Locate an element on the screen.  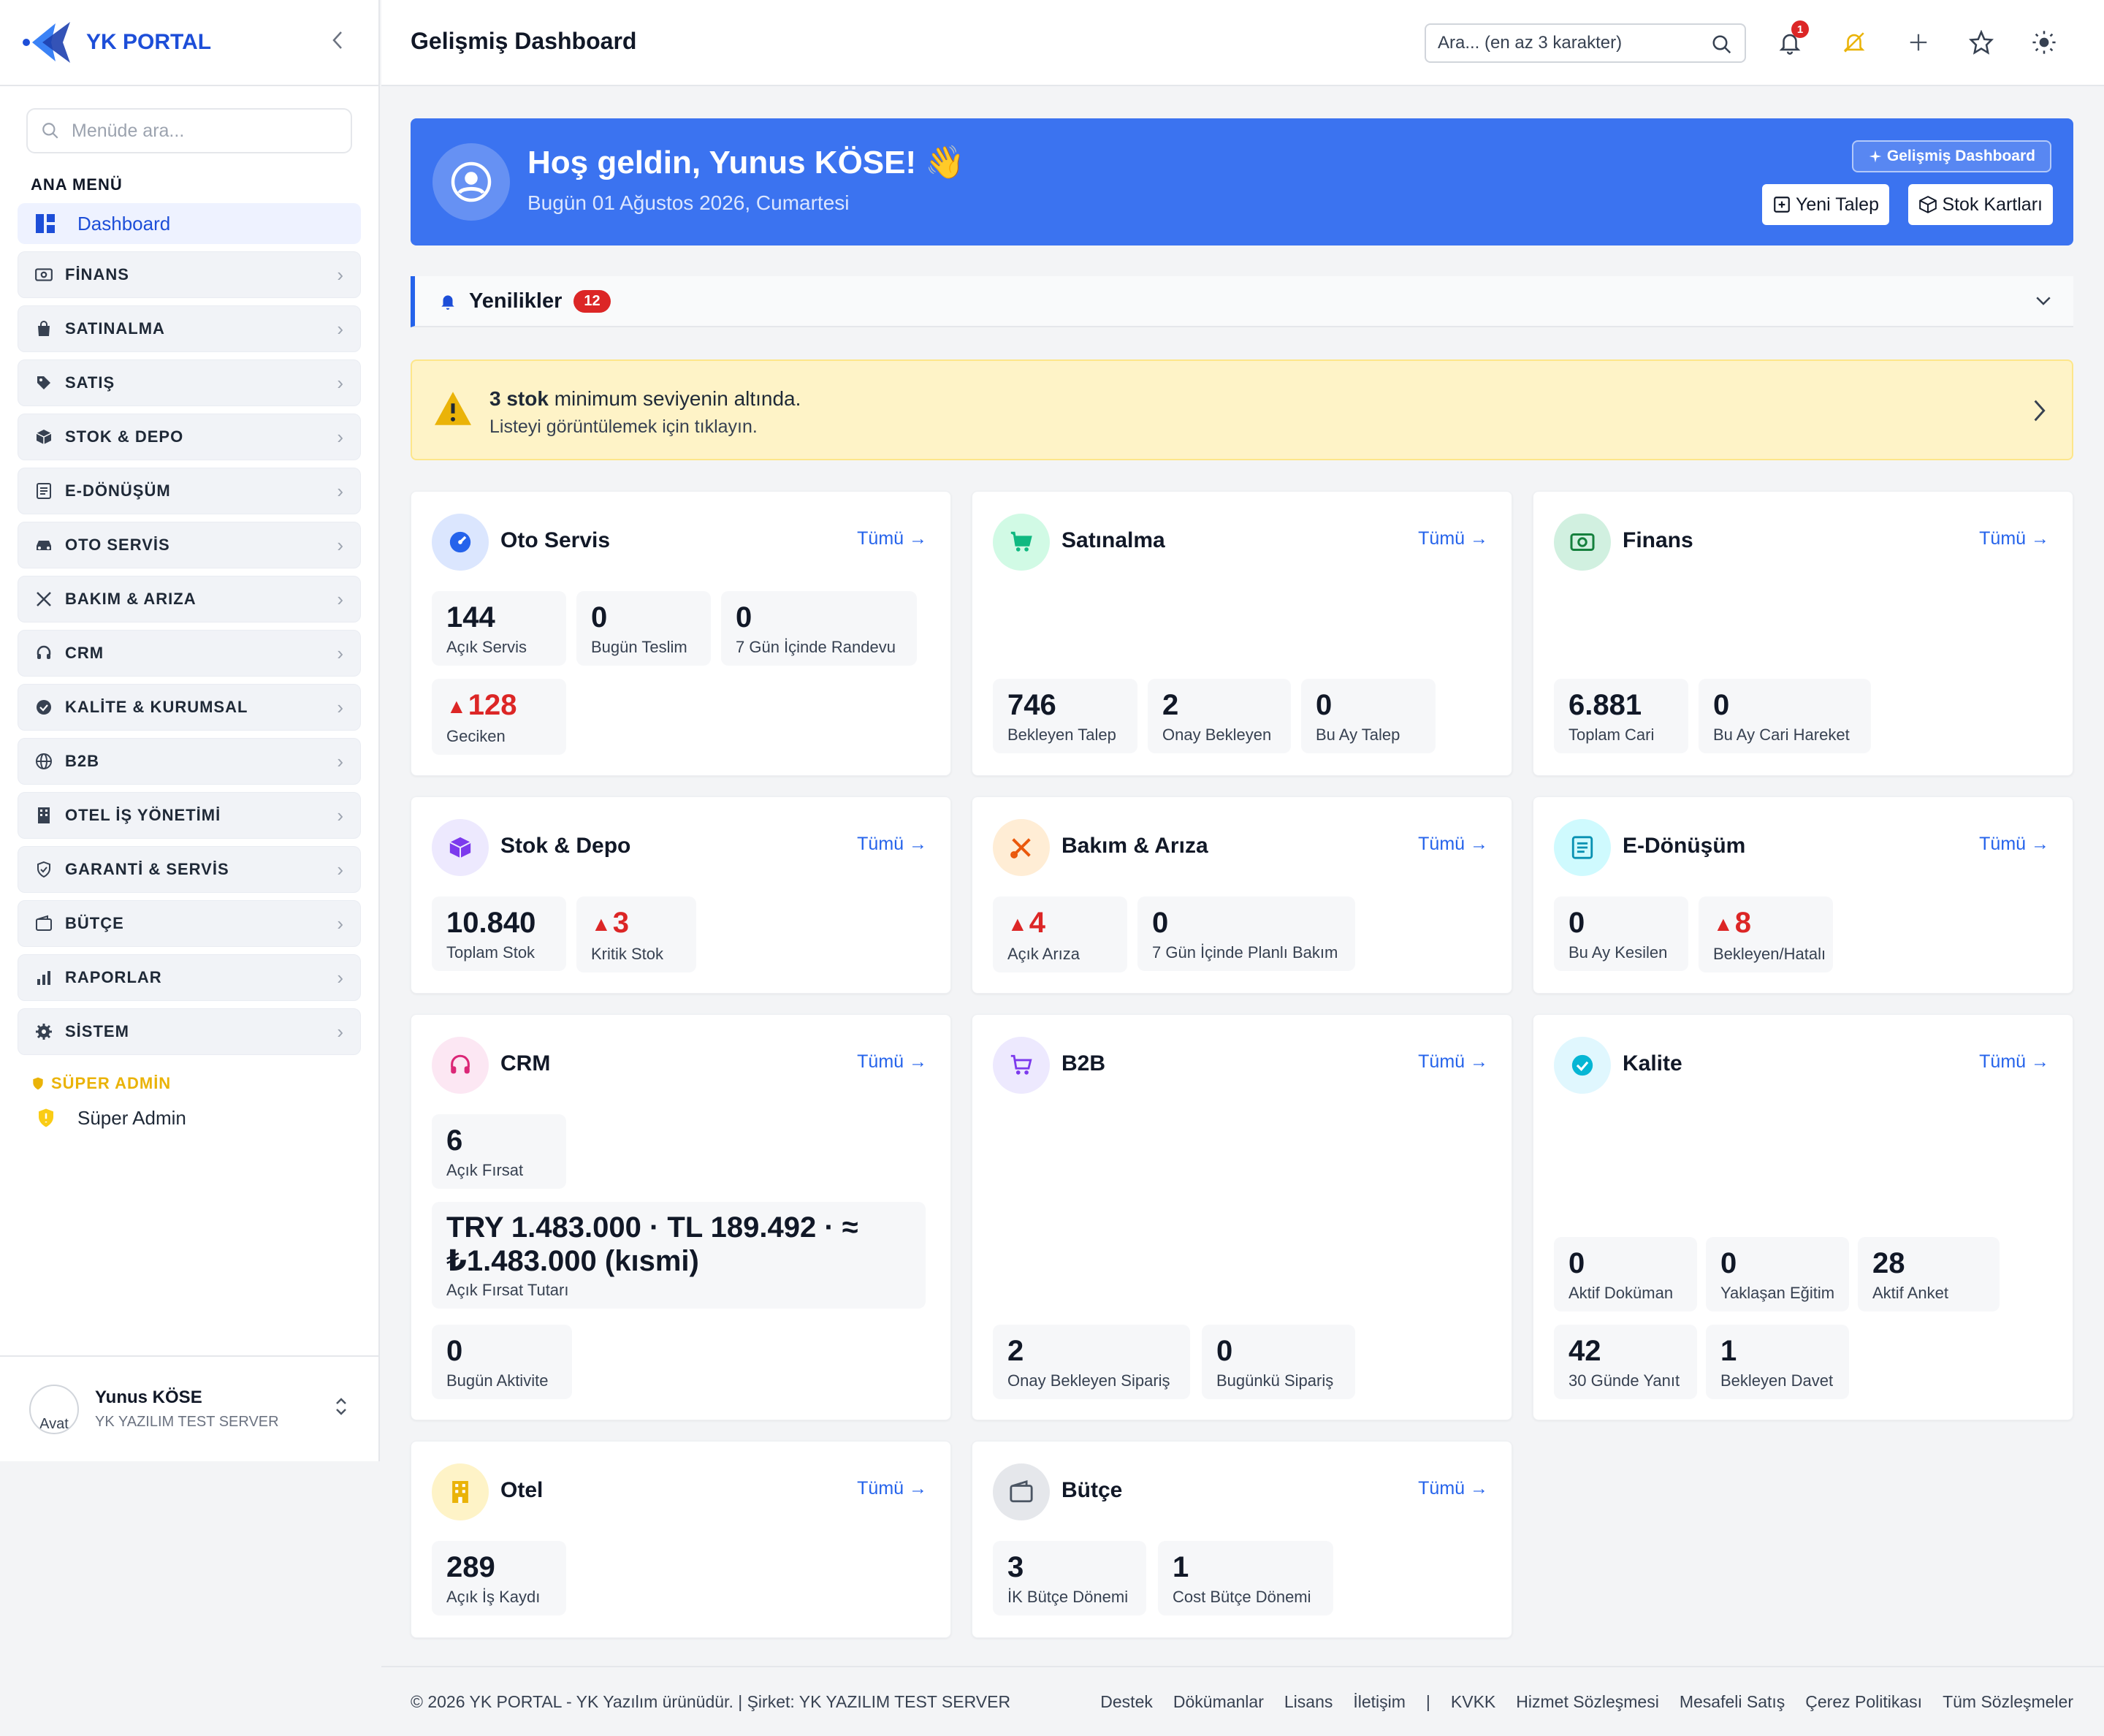
advanced-dashboard-label: Gelişmiş Dashboard is located at coordinates (1960, 156).